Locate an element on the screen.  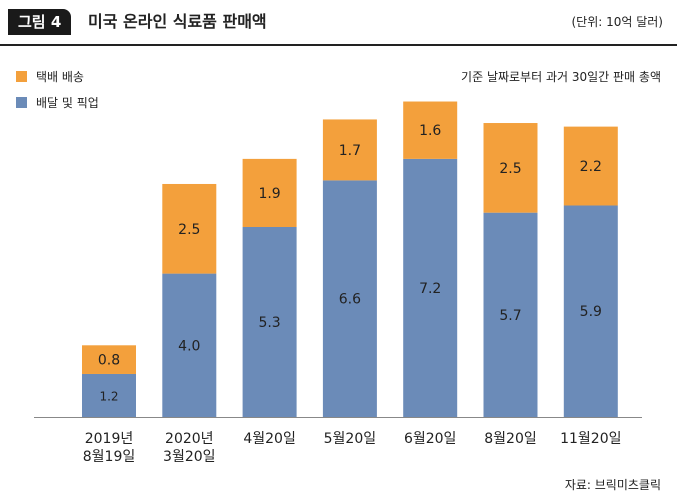
value-label-pickup-7: 5.9 is located at coordinates (591, 312).